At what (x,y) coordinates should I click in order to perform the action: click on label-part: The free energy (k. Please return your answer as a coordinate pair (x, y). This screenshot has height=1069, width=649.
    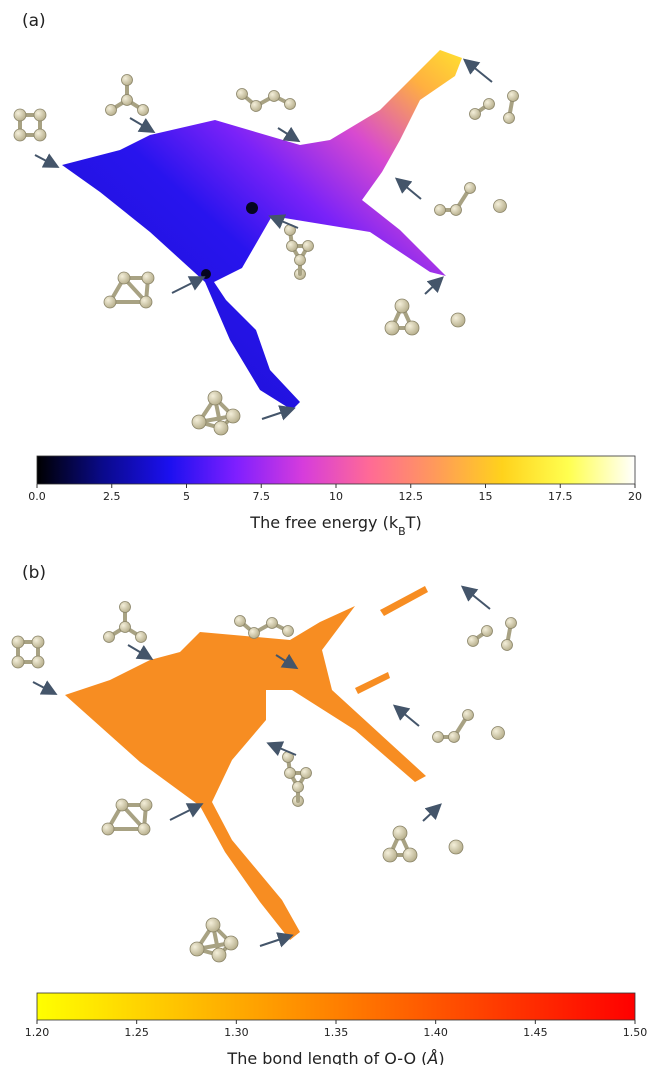
    Looking at the image, I should click on (324, 522).